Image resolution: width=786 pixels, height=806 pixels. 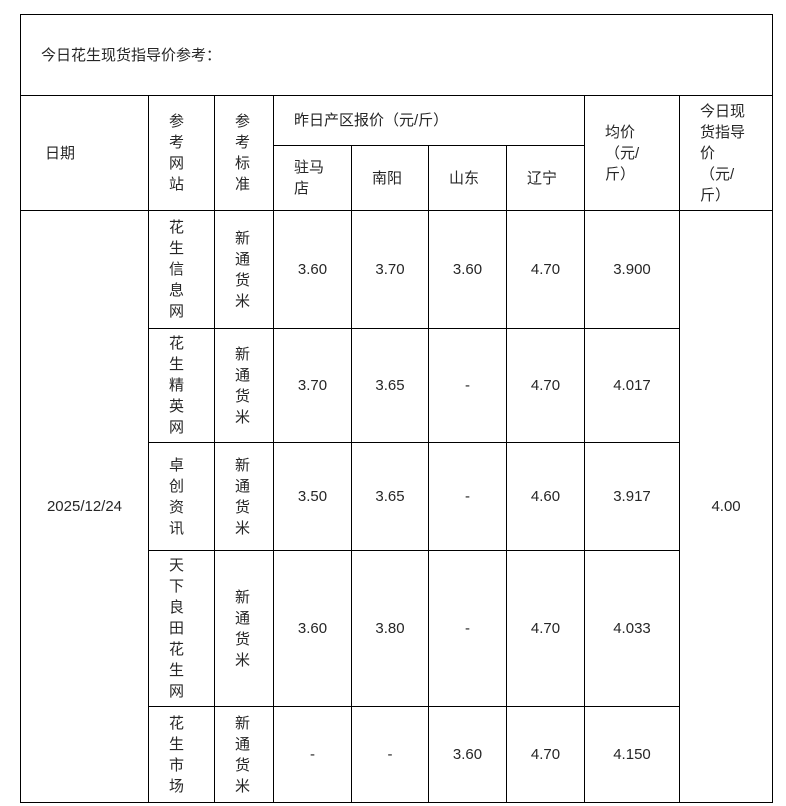 I want to click on site-label: 花生市场, so click(x=177, y=754).